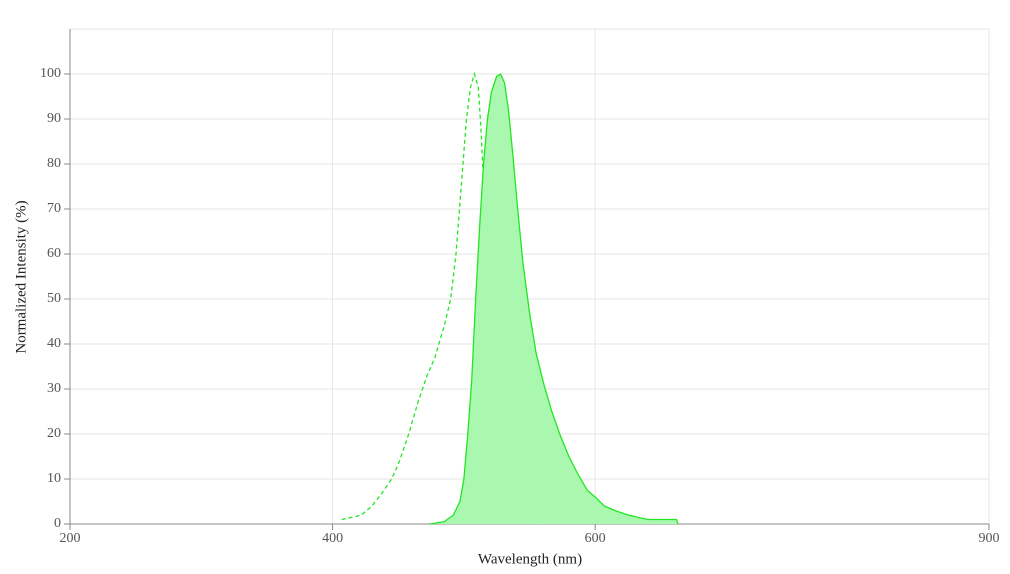 The height and width of the screenshot is (574, 1010). Describe the element at coordinates (595, 538) in the screenshot. I see `x-tick-label: 600` at that location.